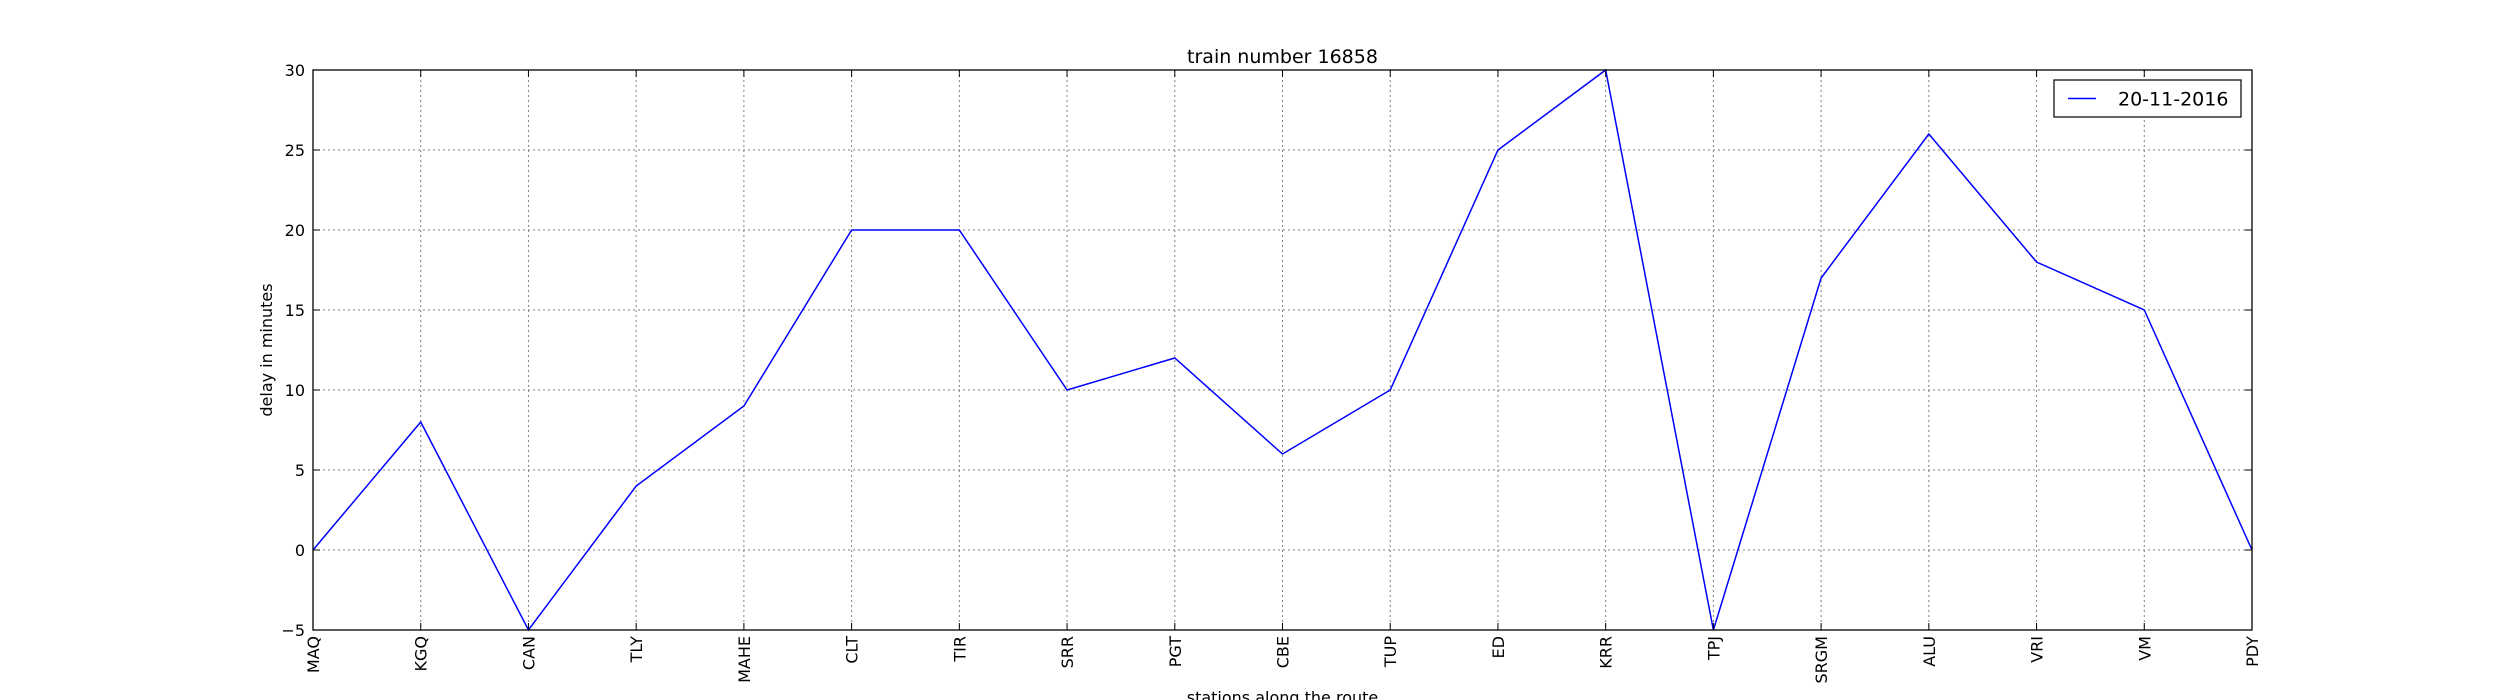 This screenshot has width=2500, height=700. I want to click on x-tick-label: SRGM, so click(1821, 659).